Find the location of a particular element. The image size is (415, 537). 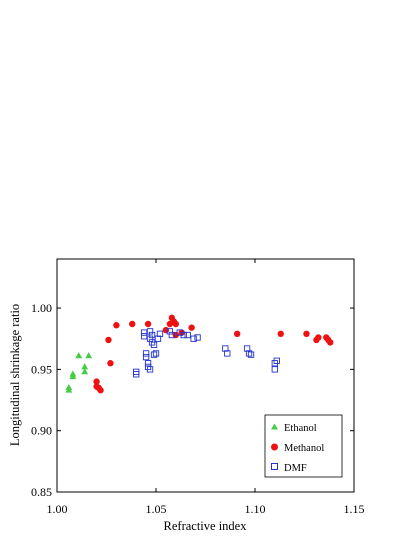

x-tick-label: 1.15 is located at coordinates (354, 509).